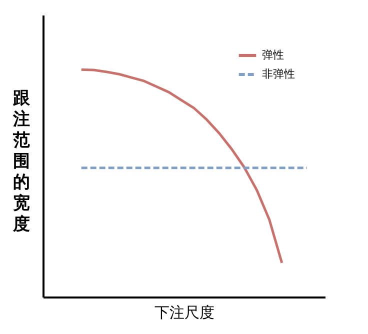 This screenshot has width=368, height=334. I want to click on y-axis-title: 跟注范围的宽度, so click(21, 161).